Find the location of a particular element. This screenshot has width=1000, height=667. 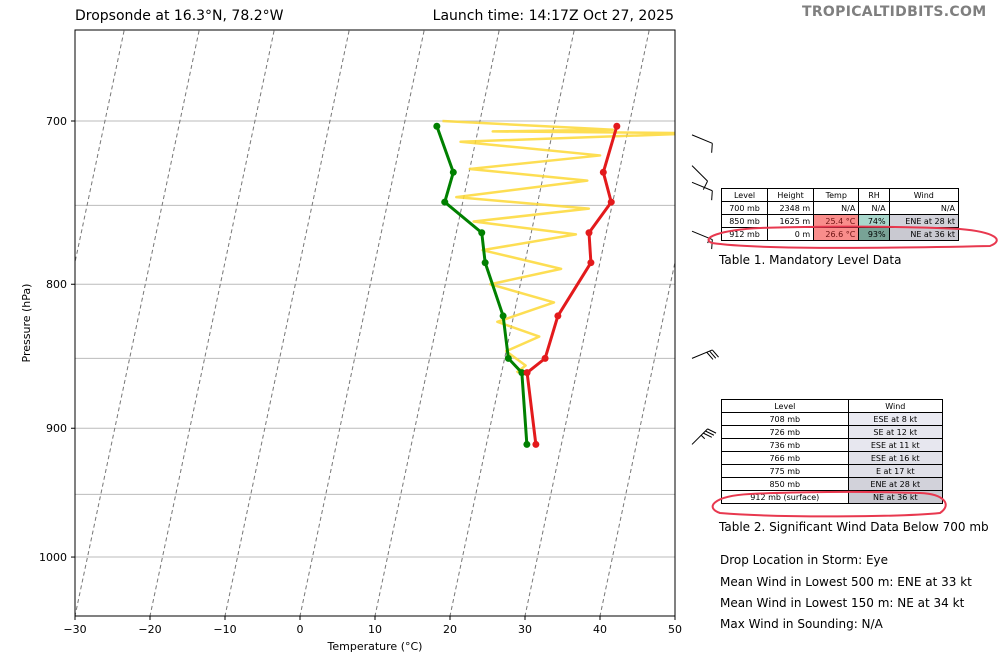

drop-trace-line is located at coordinates (558, 246).